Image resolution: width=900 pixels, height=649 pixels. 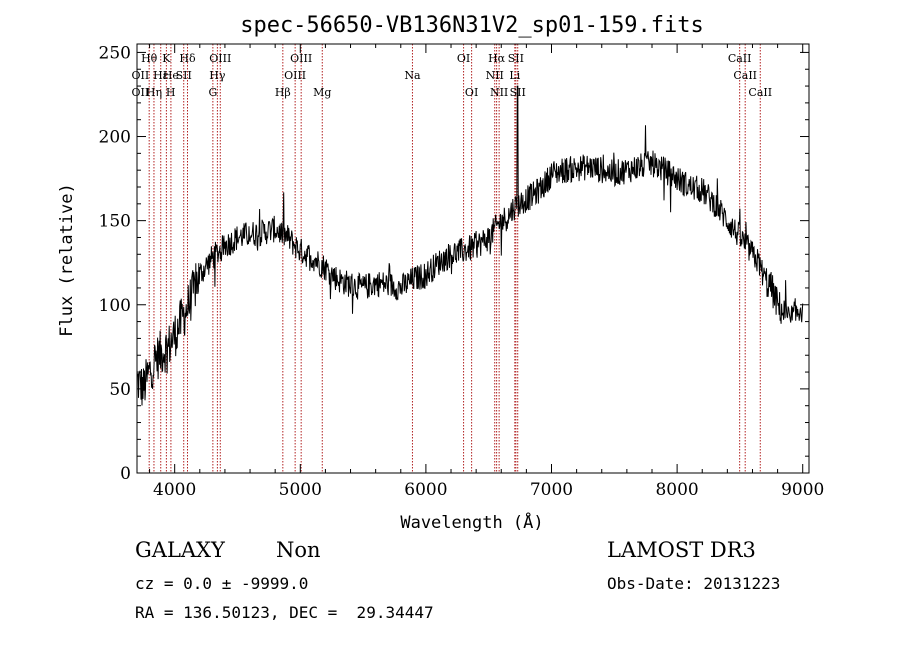 What do you see at coordinates (120, 390) in the screenshot?
I see `y-tick-label: 50` at bounding box center [120, 390].